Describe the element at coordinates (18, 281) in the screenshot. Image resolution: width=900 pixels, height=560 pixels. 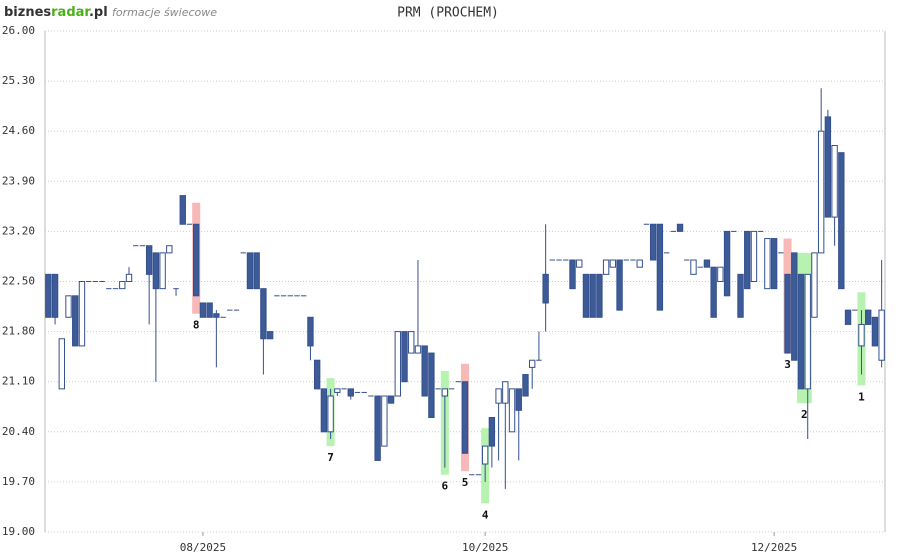
I see `y-tick-label: 22.50` at that location.